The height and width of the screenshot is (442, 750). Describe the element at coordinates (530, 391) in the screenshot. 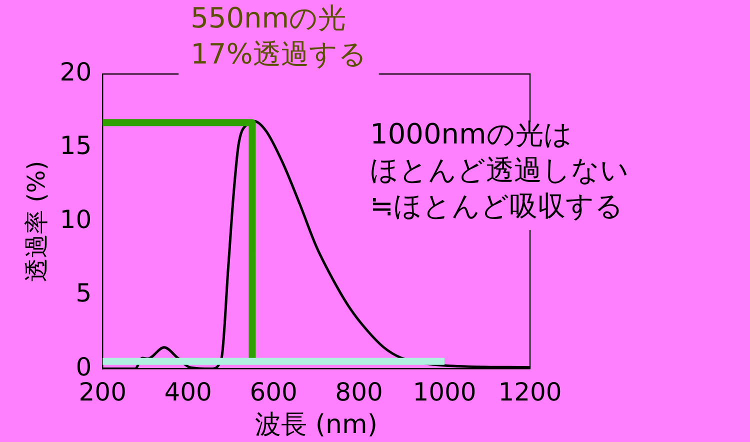

I see `x-tick-label: 1200` at that location.